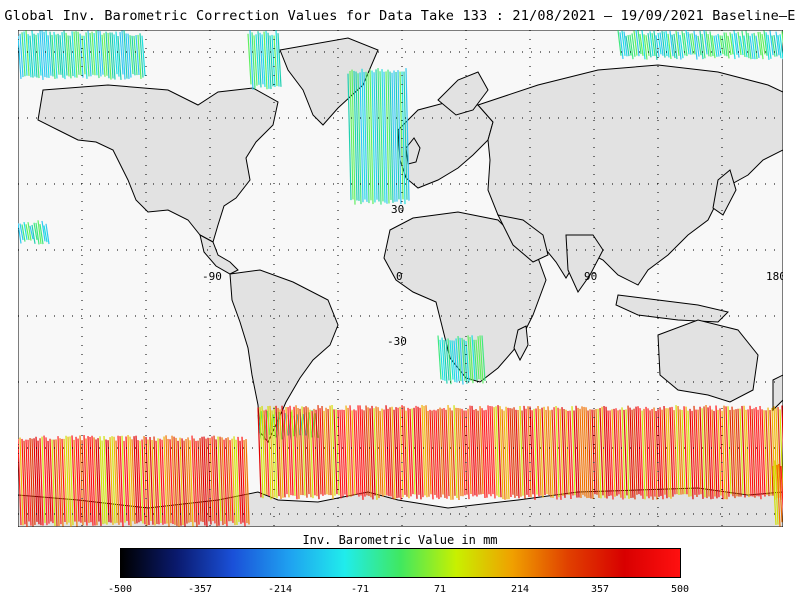 Image resolution: width=800 pixels, height=600 pixels. I want to click on colorbar, so click(400, 563).